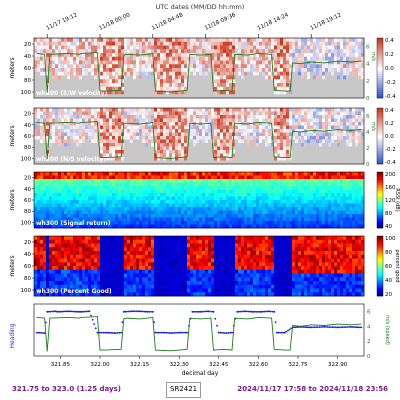 This screenshot has height=400, width=400. What do you see at coordinates (26, 223) in the screenshot?
I see `y-tick-label: 100` at bounding box center [26, 223].